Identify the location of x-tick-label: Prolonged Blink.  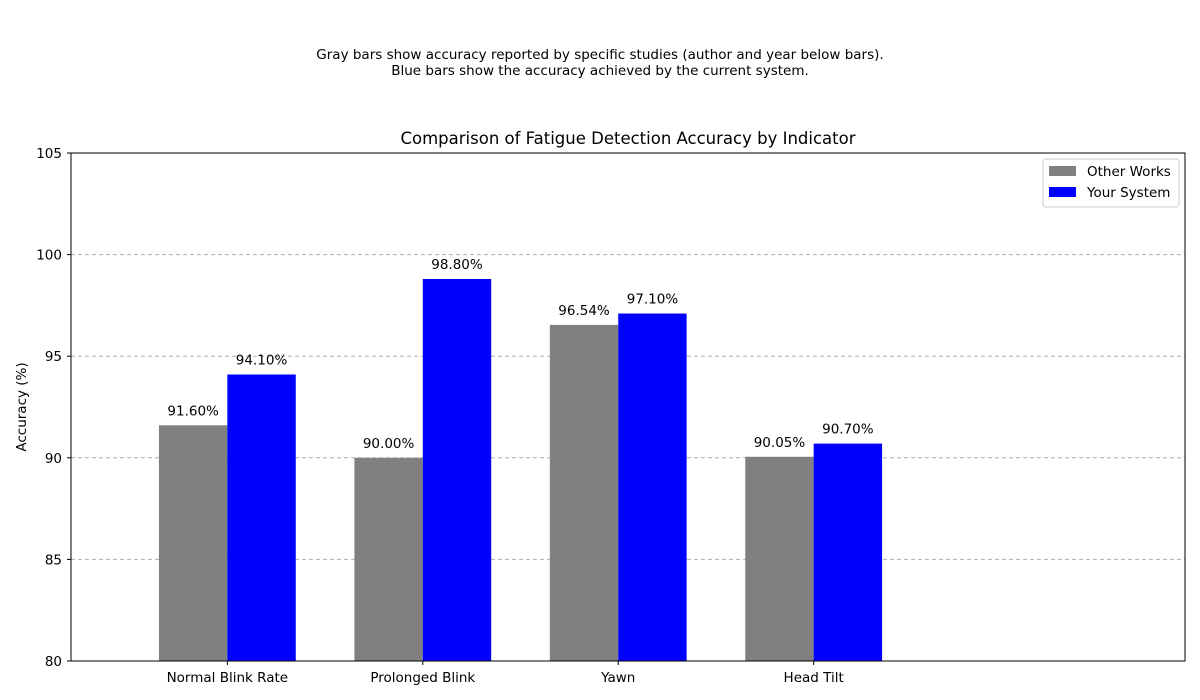
(422, 678).